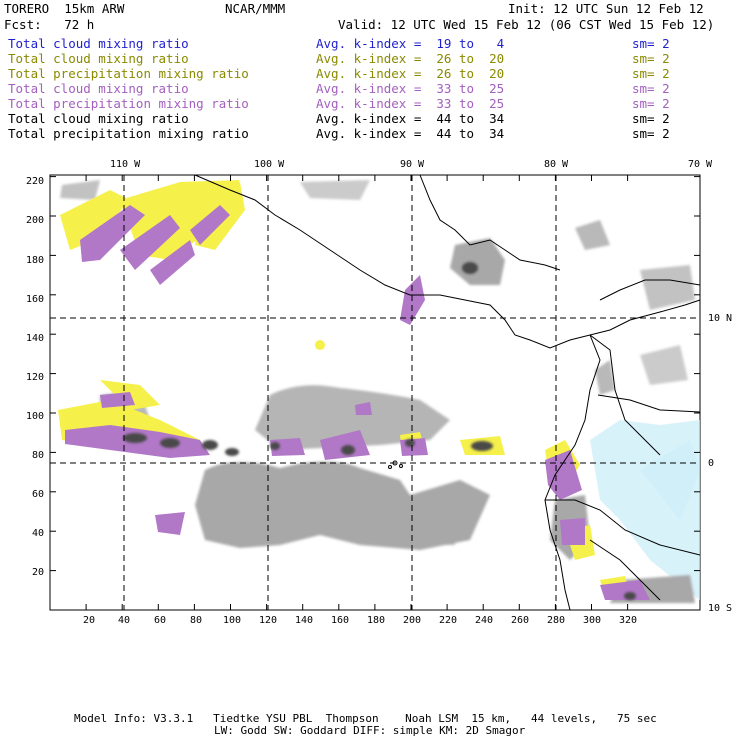  Describe the element at coordinates (520, 620) in the screenshot. I see `x-tick-label: 260` at that location.